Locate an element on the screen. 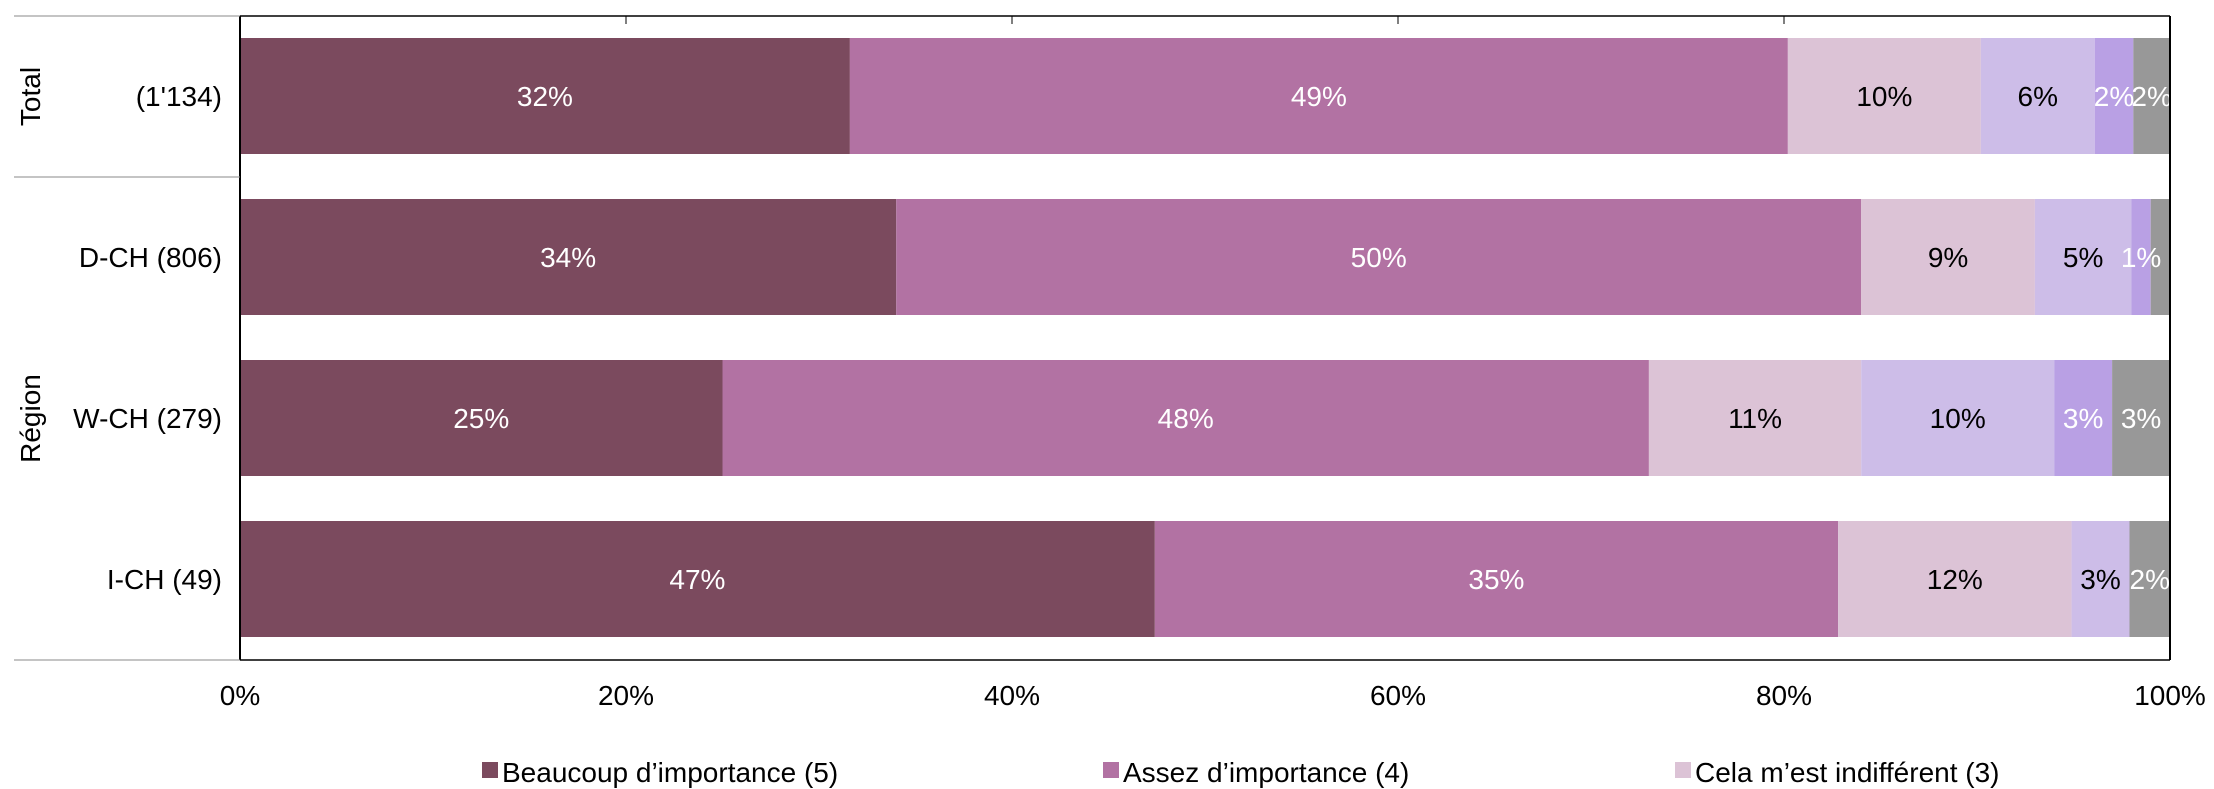 This screenshot has width=2214, height=789. segment-label-s2-r2: 11% is located at coordinates (1755, 418).